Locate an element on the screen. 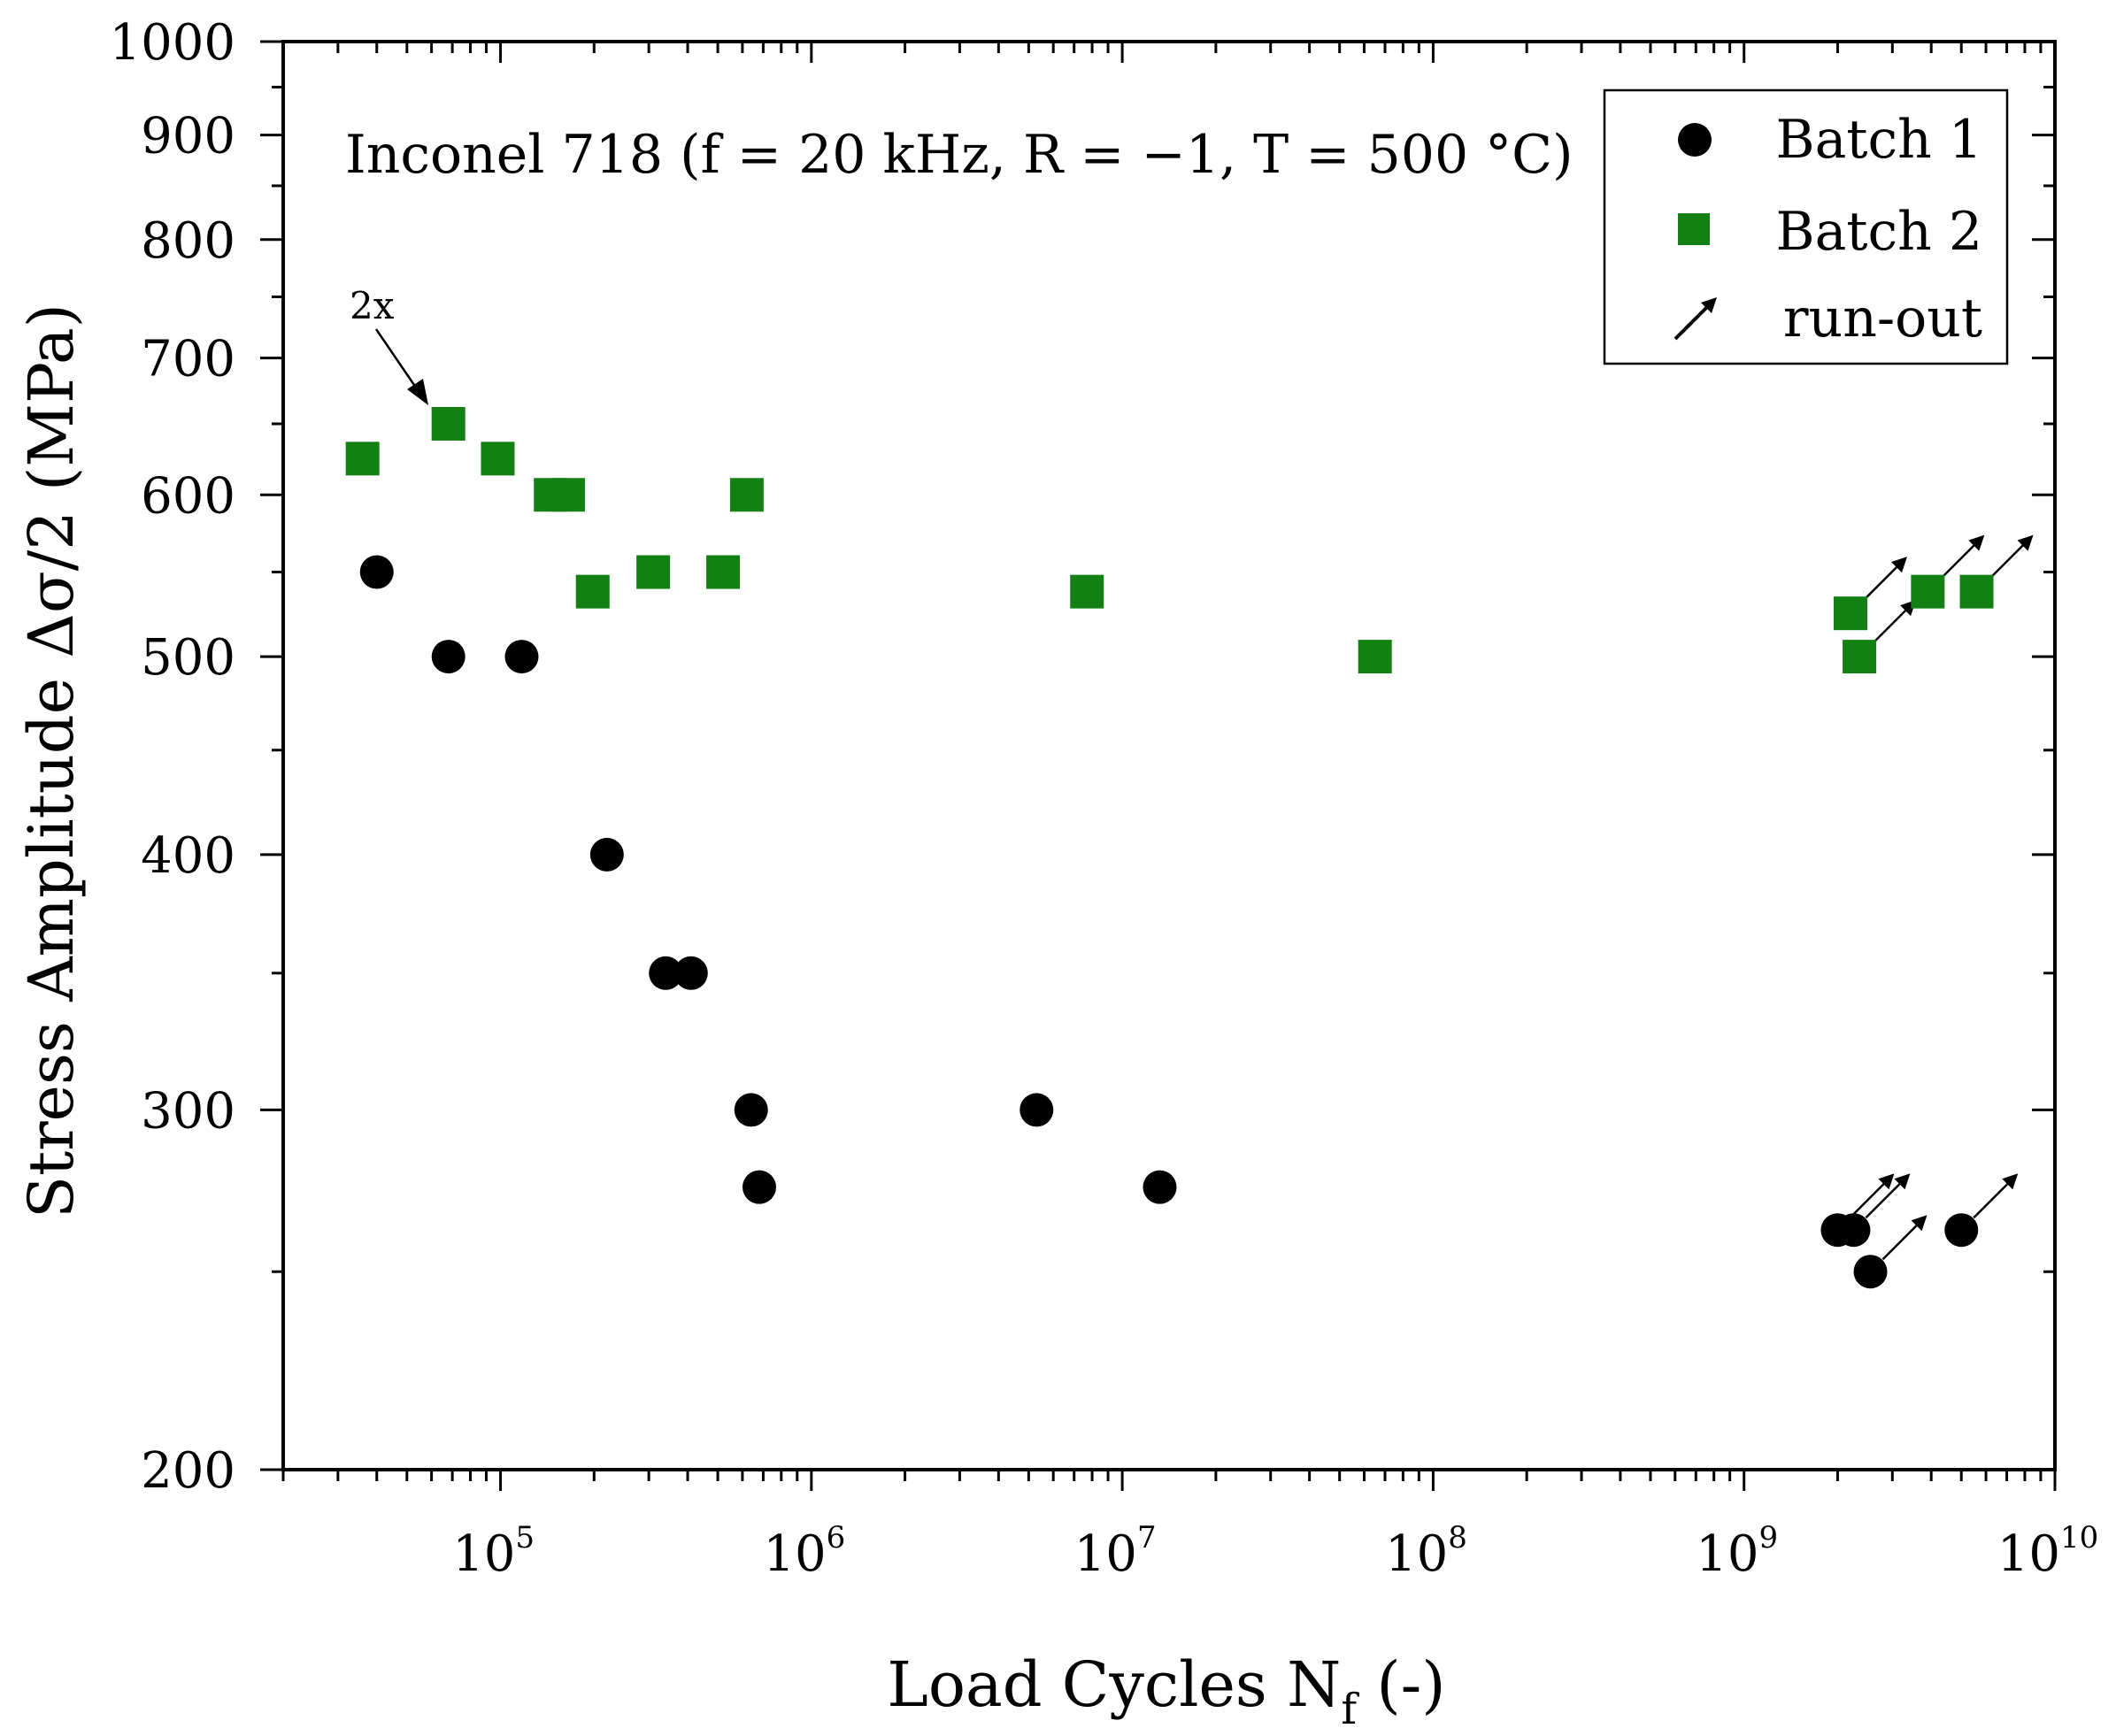  y-tick-label: 700 is located at coordinates (188, 359).